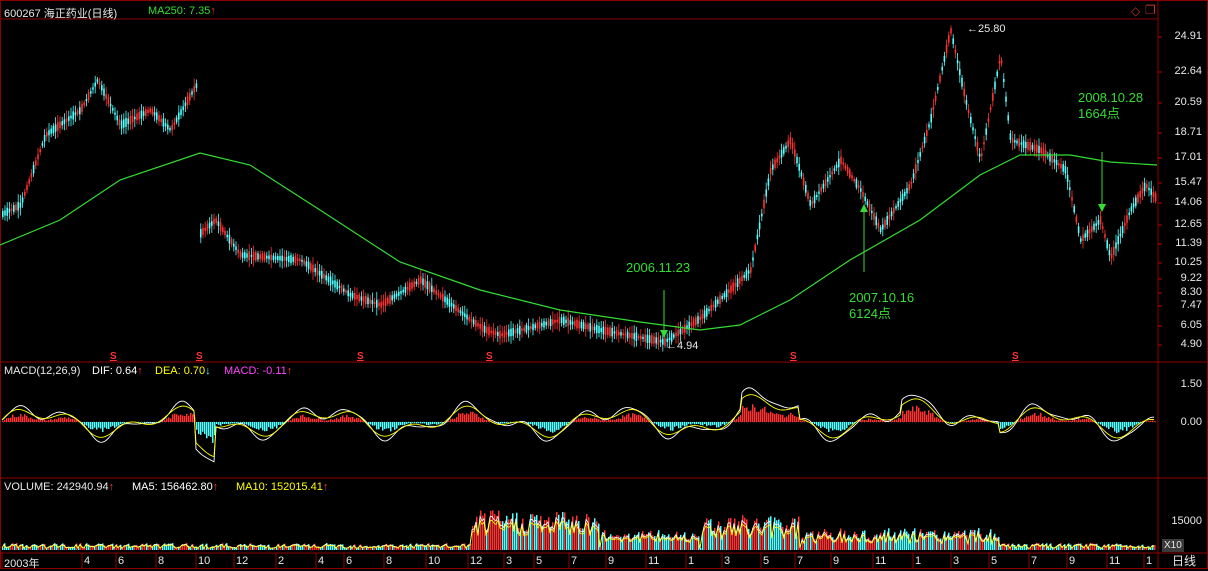 The image size is (1208, 571). What do you see at coordinates (1150, 10) in the screenshot?
I see `restore-window-icon: ❐` at bounding box center [1150, 10].